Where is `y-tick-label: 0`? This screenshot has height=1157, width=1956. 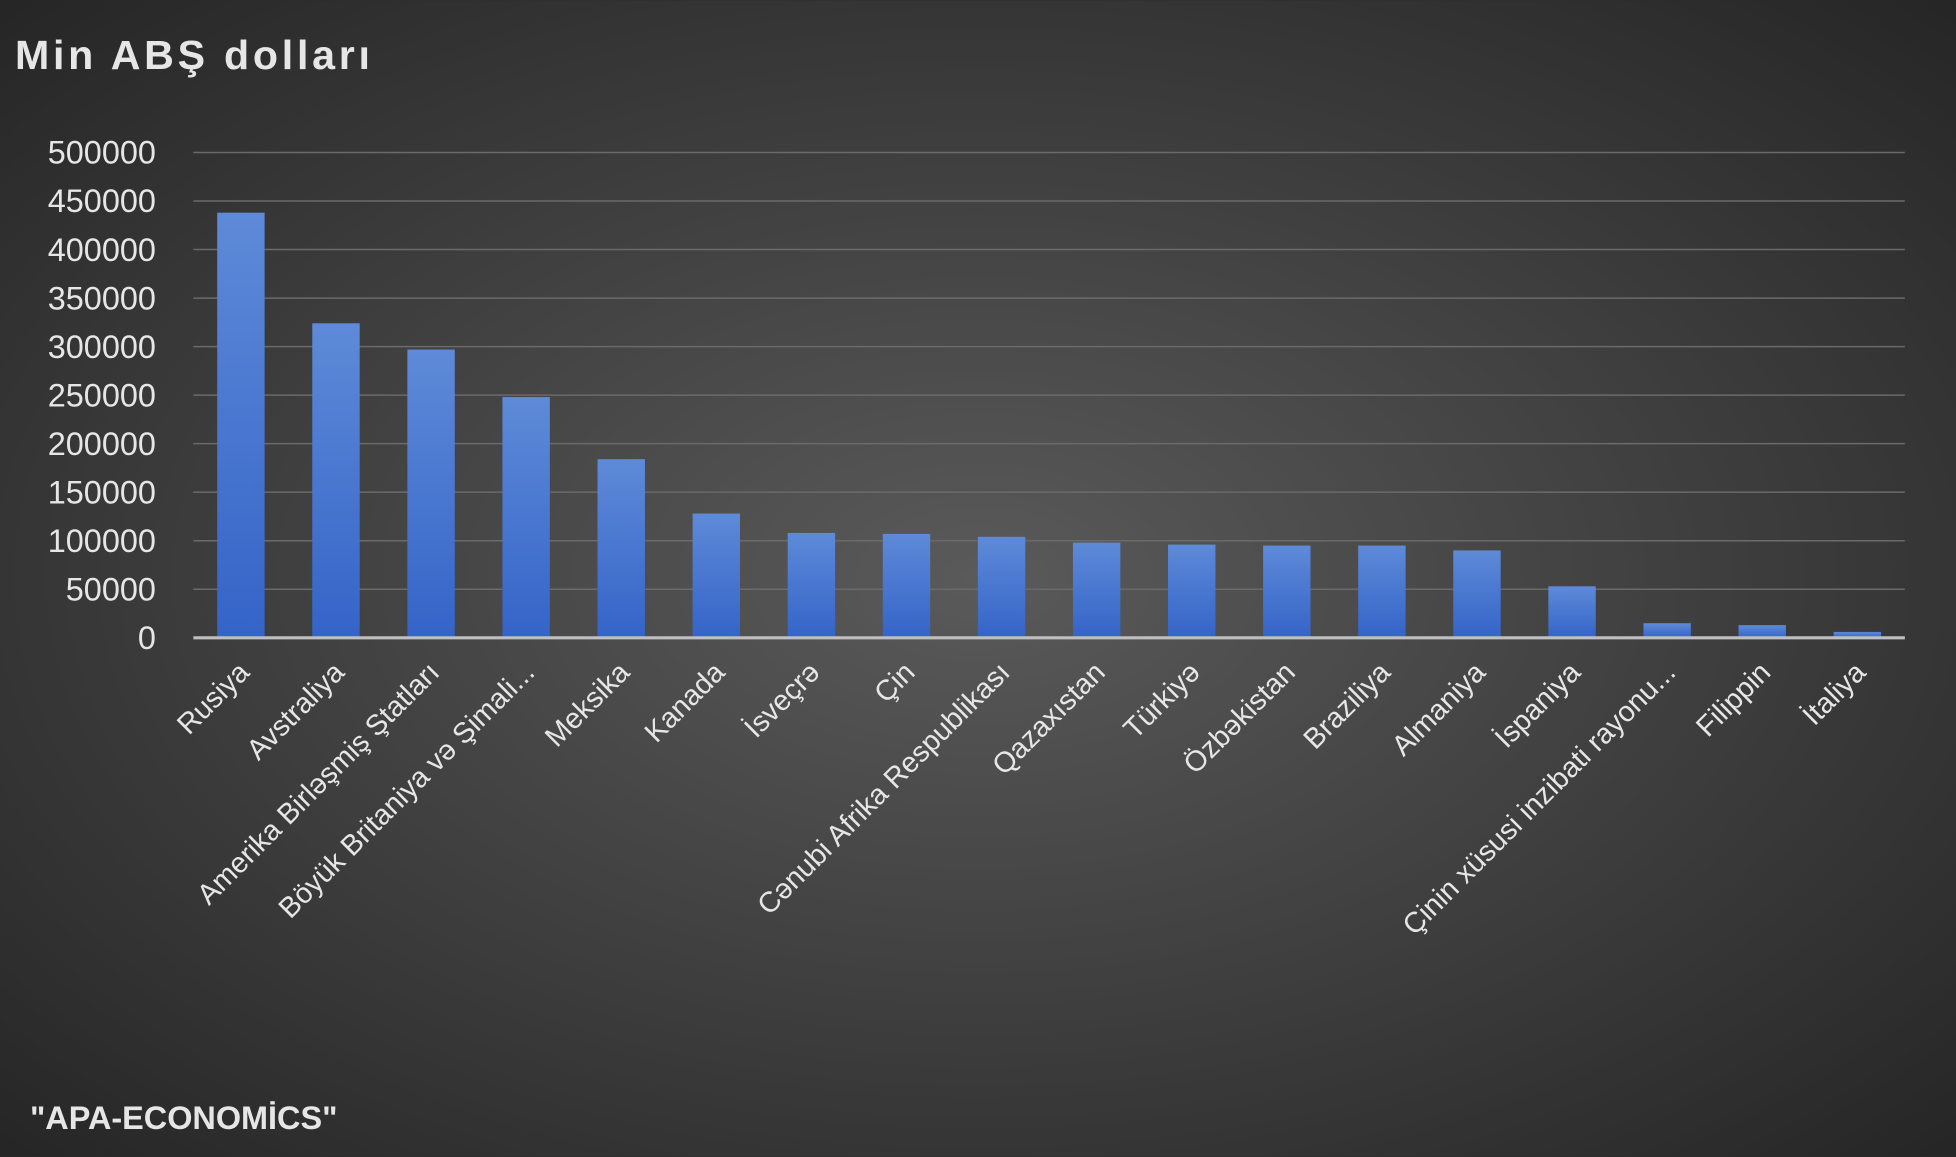 y-tick-label: 0 is located at coordinates (147, 638).